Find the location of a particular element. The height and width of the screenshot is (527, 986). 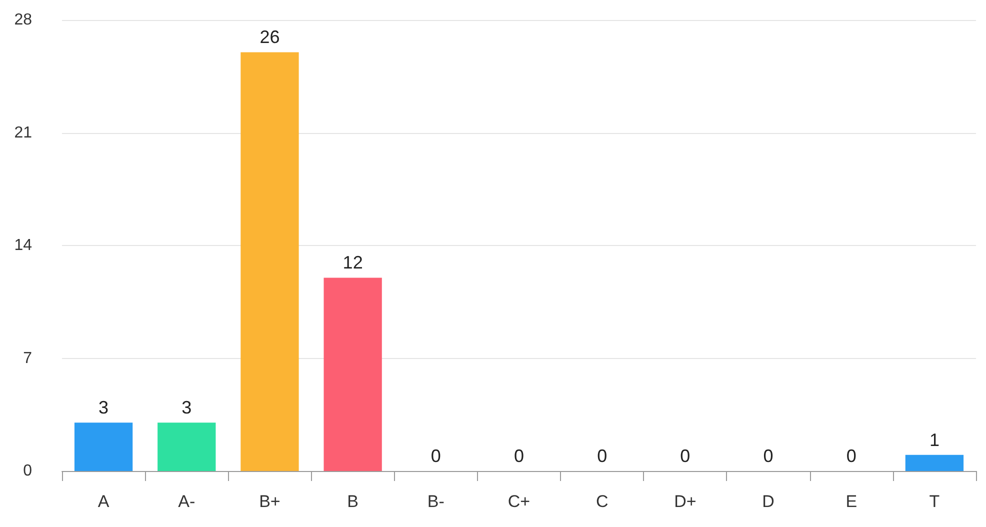

data-label: 26 is located at coordinates (270, 37).